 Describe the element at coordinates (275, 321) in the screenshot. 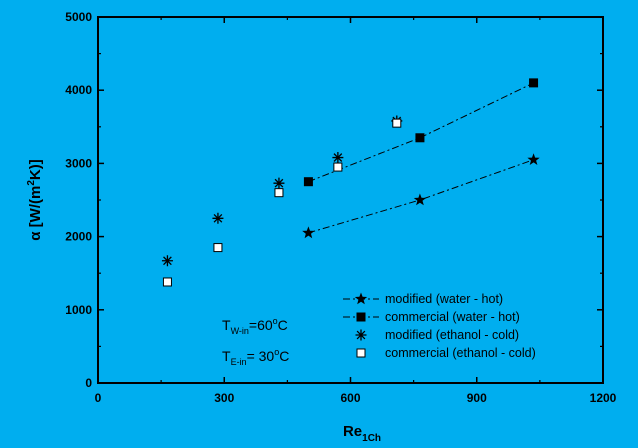

I see `annotation-water-sup: o` at that location.